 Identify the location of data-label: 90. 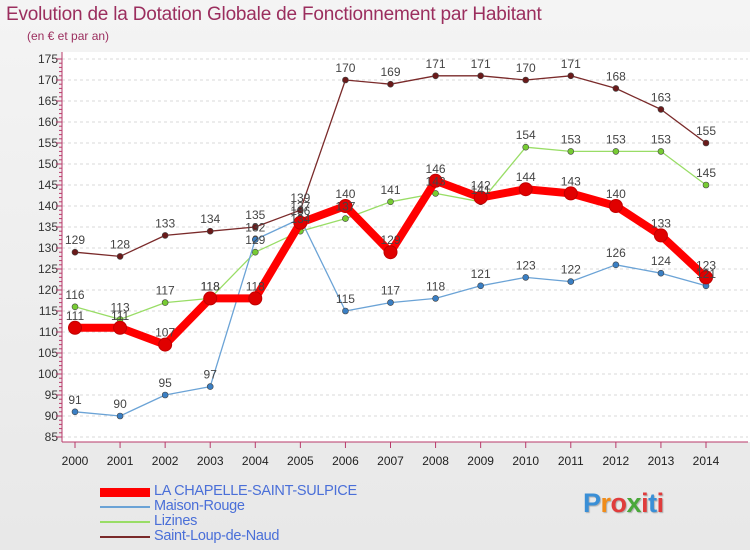
(120, 404).